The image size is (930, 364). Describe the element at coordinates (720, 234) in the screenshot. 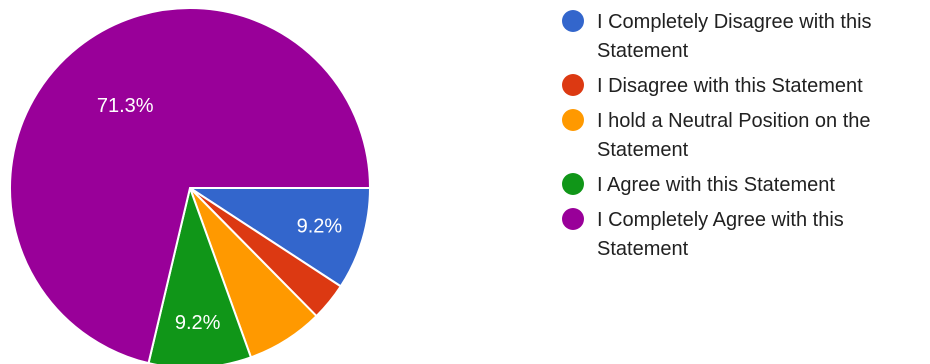

I see `legend-label: I Completely Agree with this Statement` at that location.